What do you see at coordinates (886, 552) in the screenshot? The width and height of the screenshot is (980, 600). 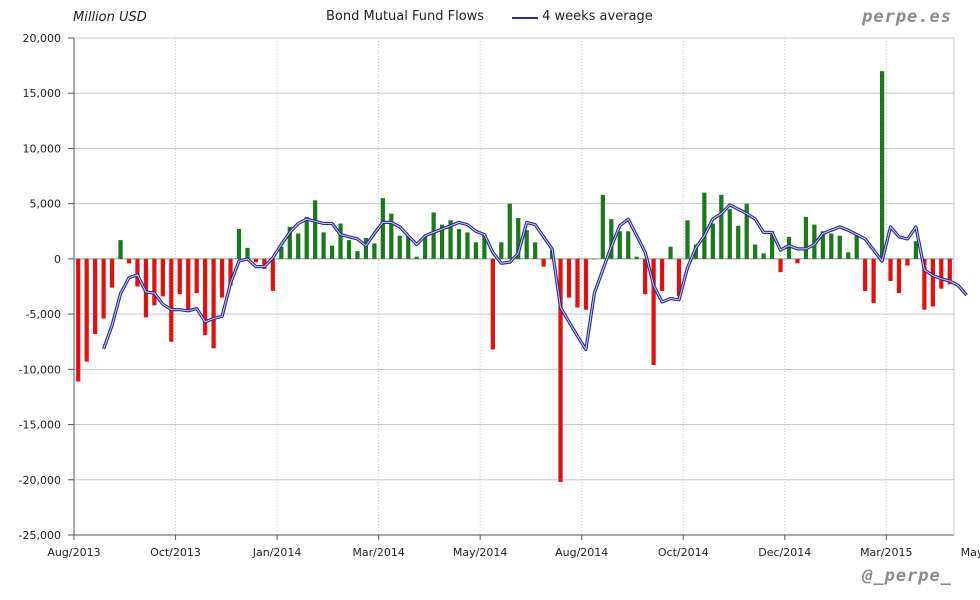 I see `x-tick-label: Mar/2015` at bounding box center [886, 552].